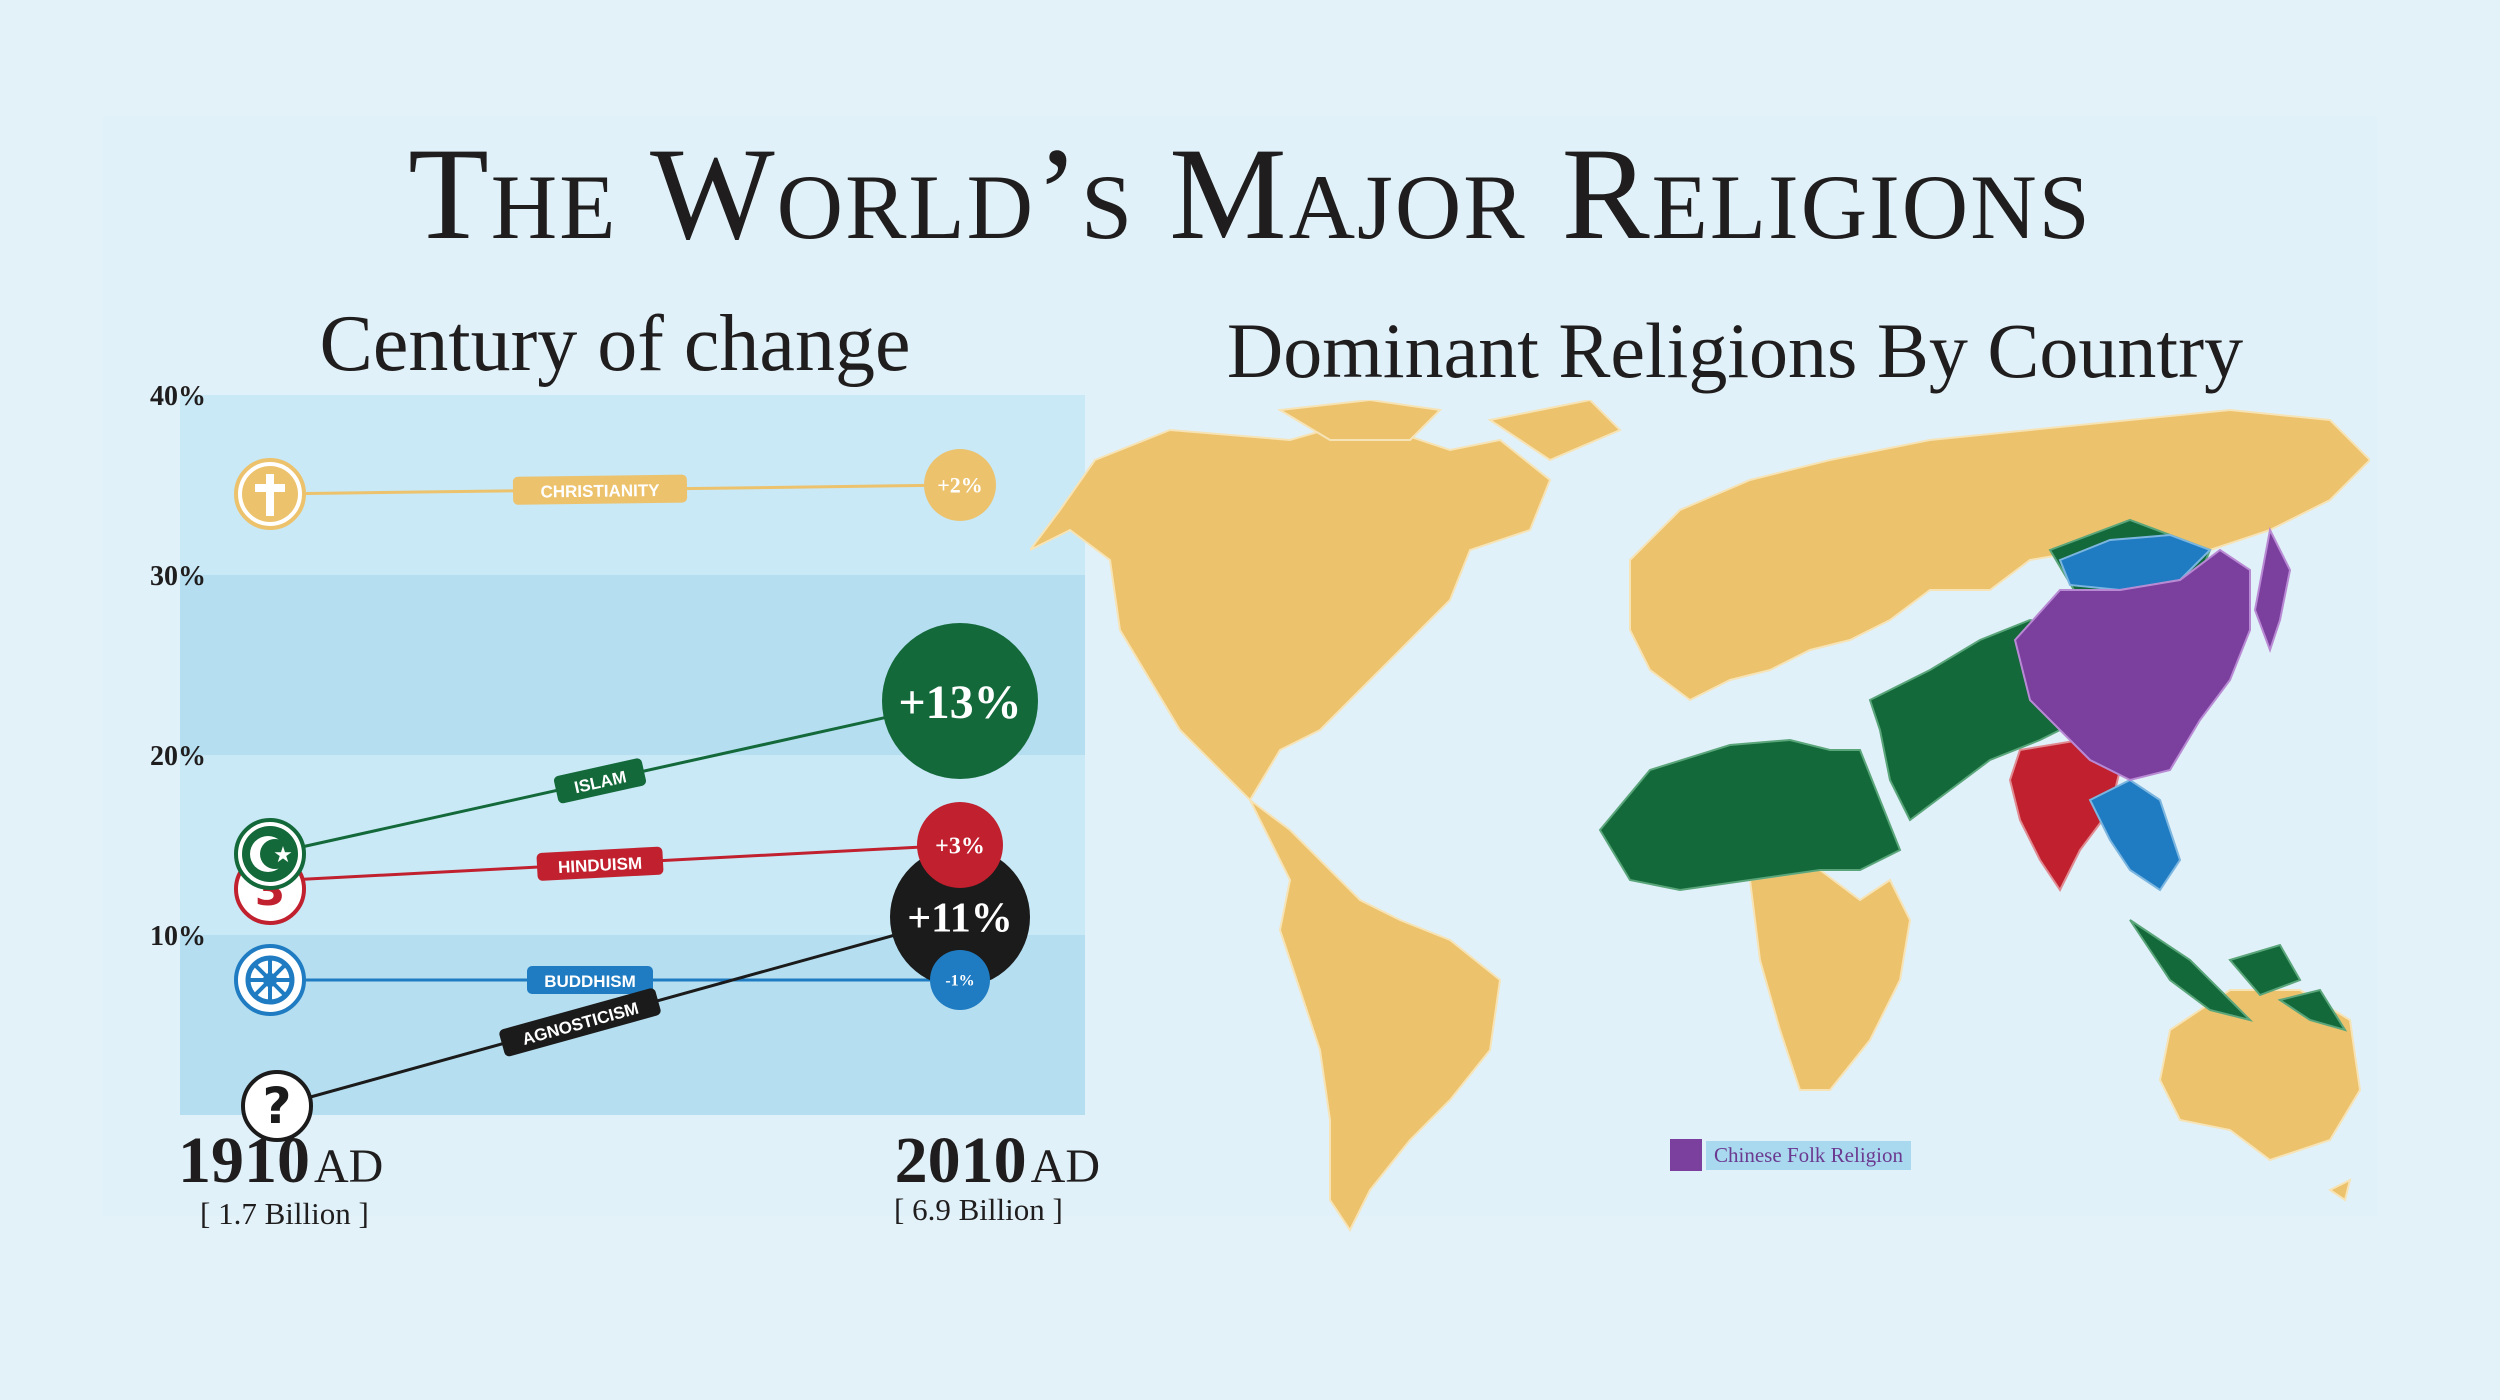 Image resolution: width=2500 pixels, height=1400 pixels. I want to click on agnosticism-change-label: +11%, so click(960, 919).